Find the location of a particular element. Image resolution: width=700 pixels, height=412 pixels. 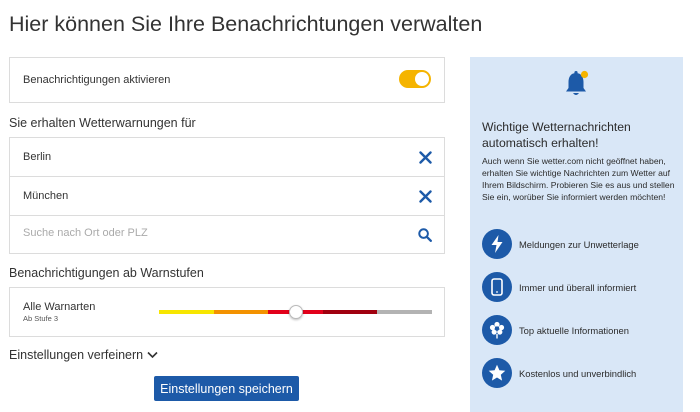

locations-heading: Sie erhalten Wetterwarnungen für is located at coordinates (102, 123).